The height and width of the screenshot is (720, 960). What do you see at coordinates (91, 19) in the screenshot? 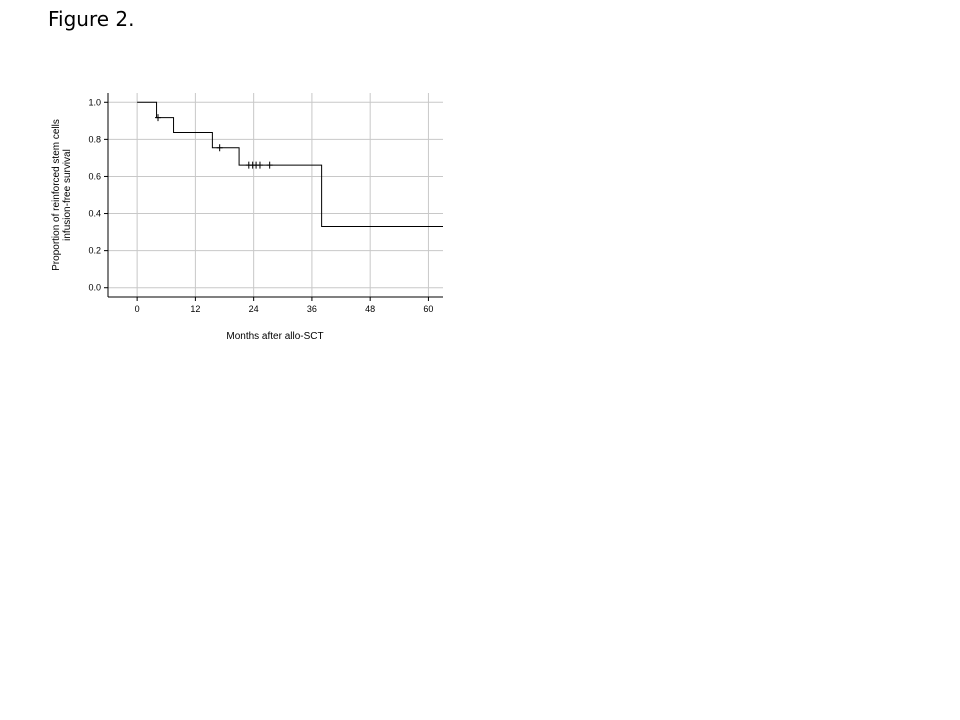
I see `figure-label: Figure 2.` at bounding box center [91, 19].